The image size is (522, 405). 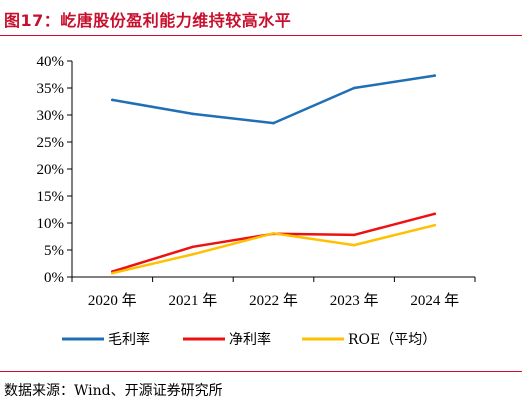 I want to click on y-tick-label: 35%, so click(x=51, y=89).